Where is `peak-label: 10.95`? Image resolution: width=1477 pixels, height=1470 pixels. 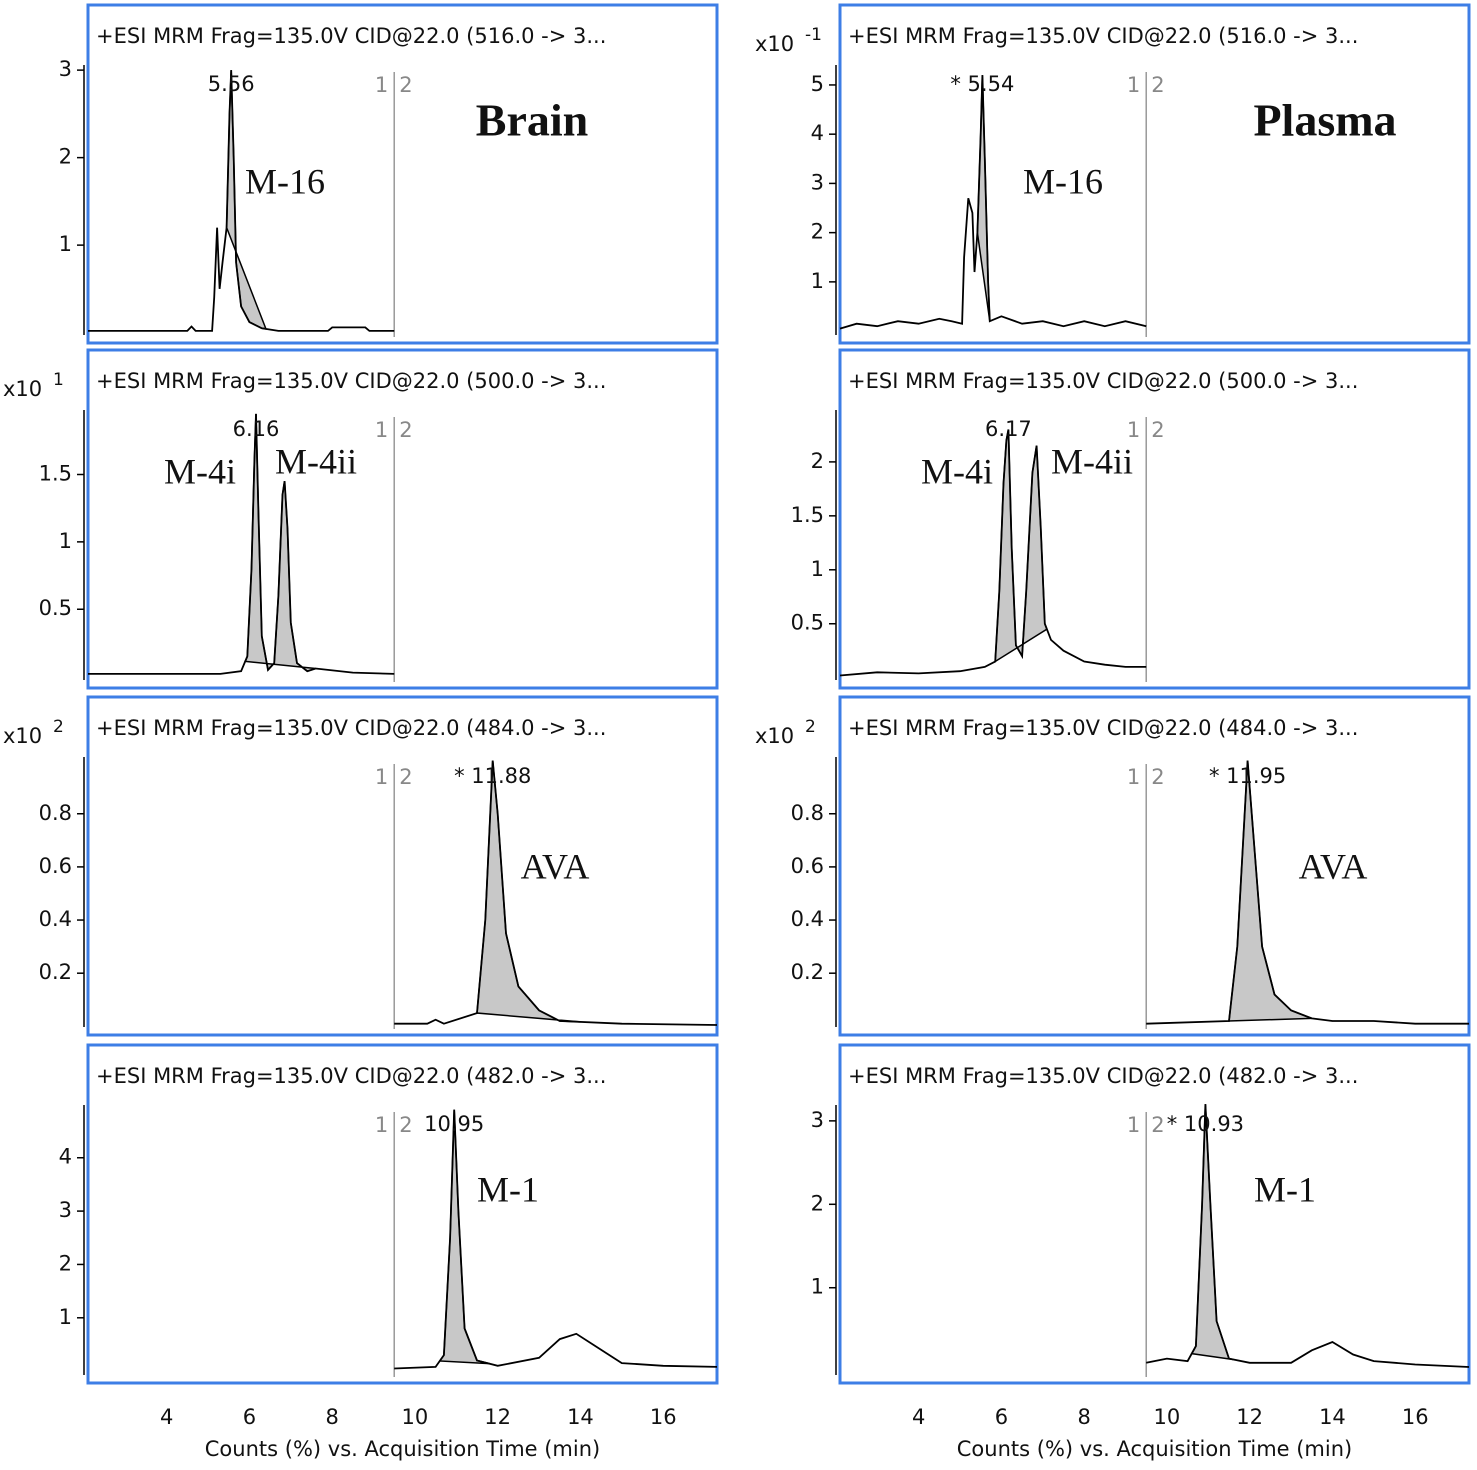
peak-label: 10.95 is located at coordinates (454, 1124).